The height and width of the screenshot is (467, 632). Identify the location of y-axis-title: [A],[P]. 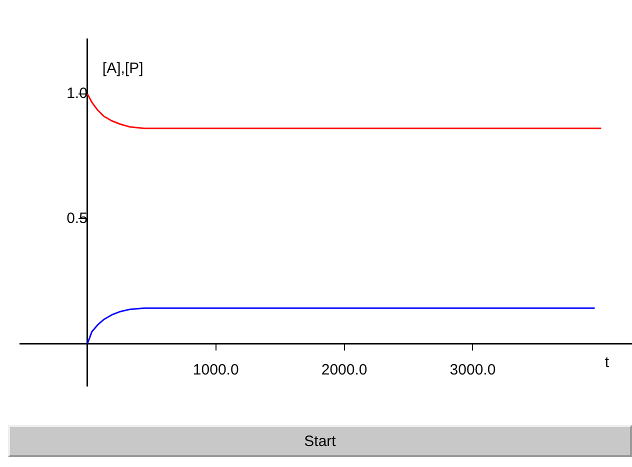
(123, 69).